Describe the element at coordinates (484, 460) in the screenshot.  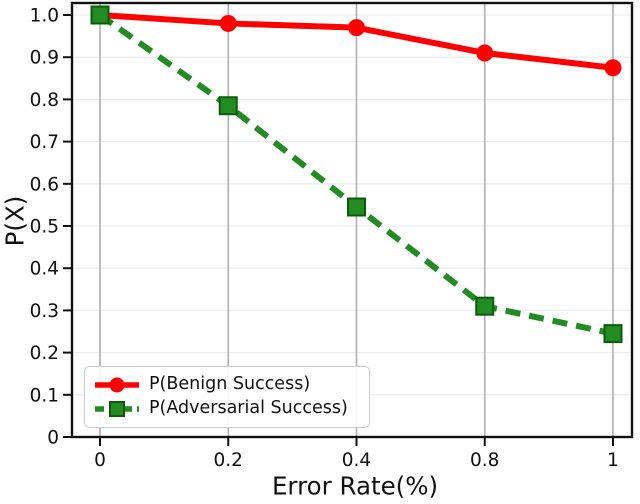
I see `x-tick-label: 0.8` at that location.